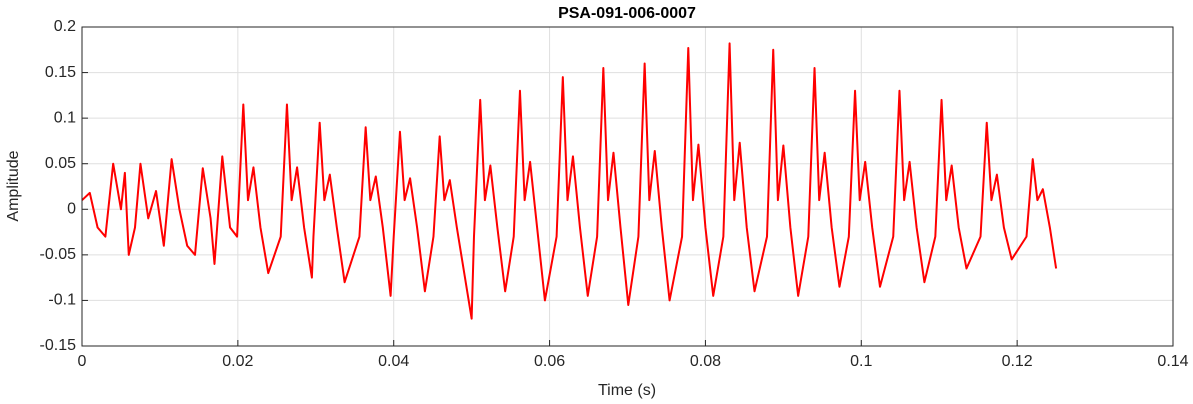 The image size is (1193, 404). I want to click on x-tick-label: 0.04, so click(393, 361).